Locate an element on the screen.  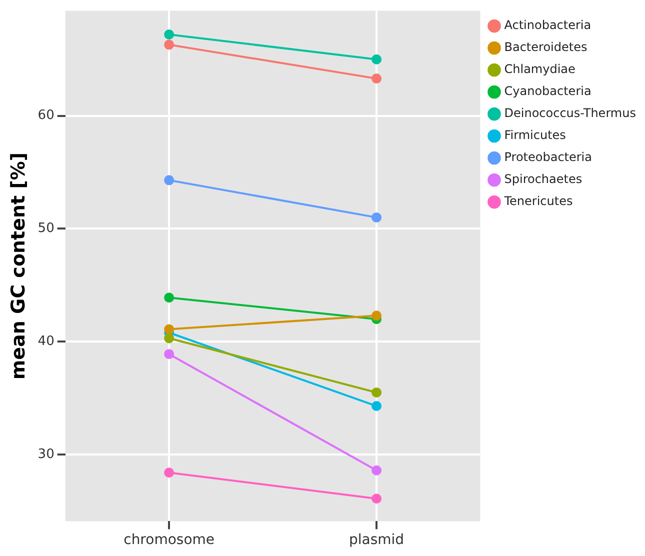
legend-label: Chlamydiae is located at coordinates (540, 69).